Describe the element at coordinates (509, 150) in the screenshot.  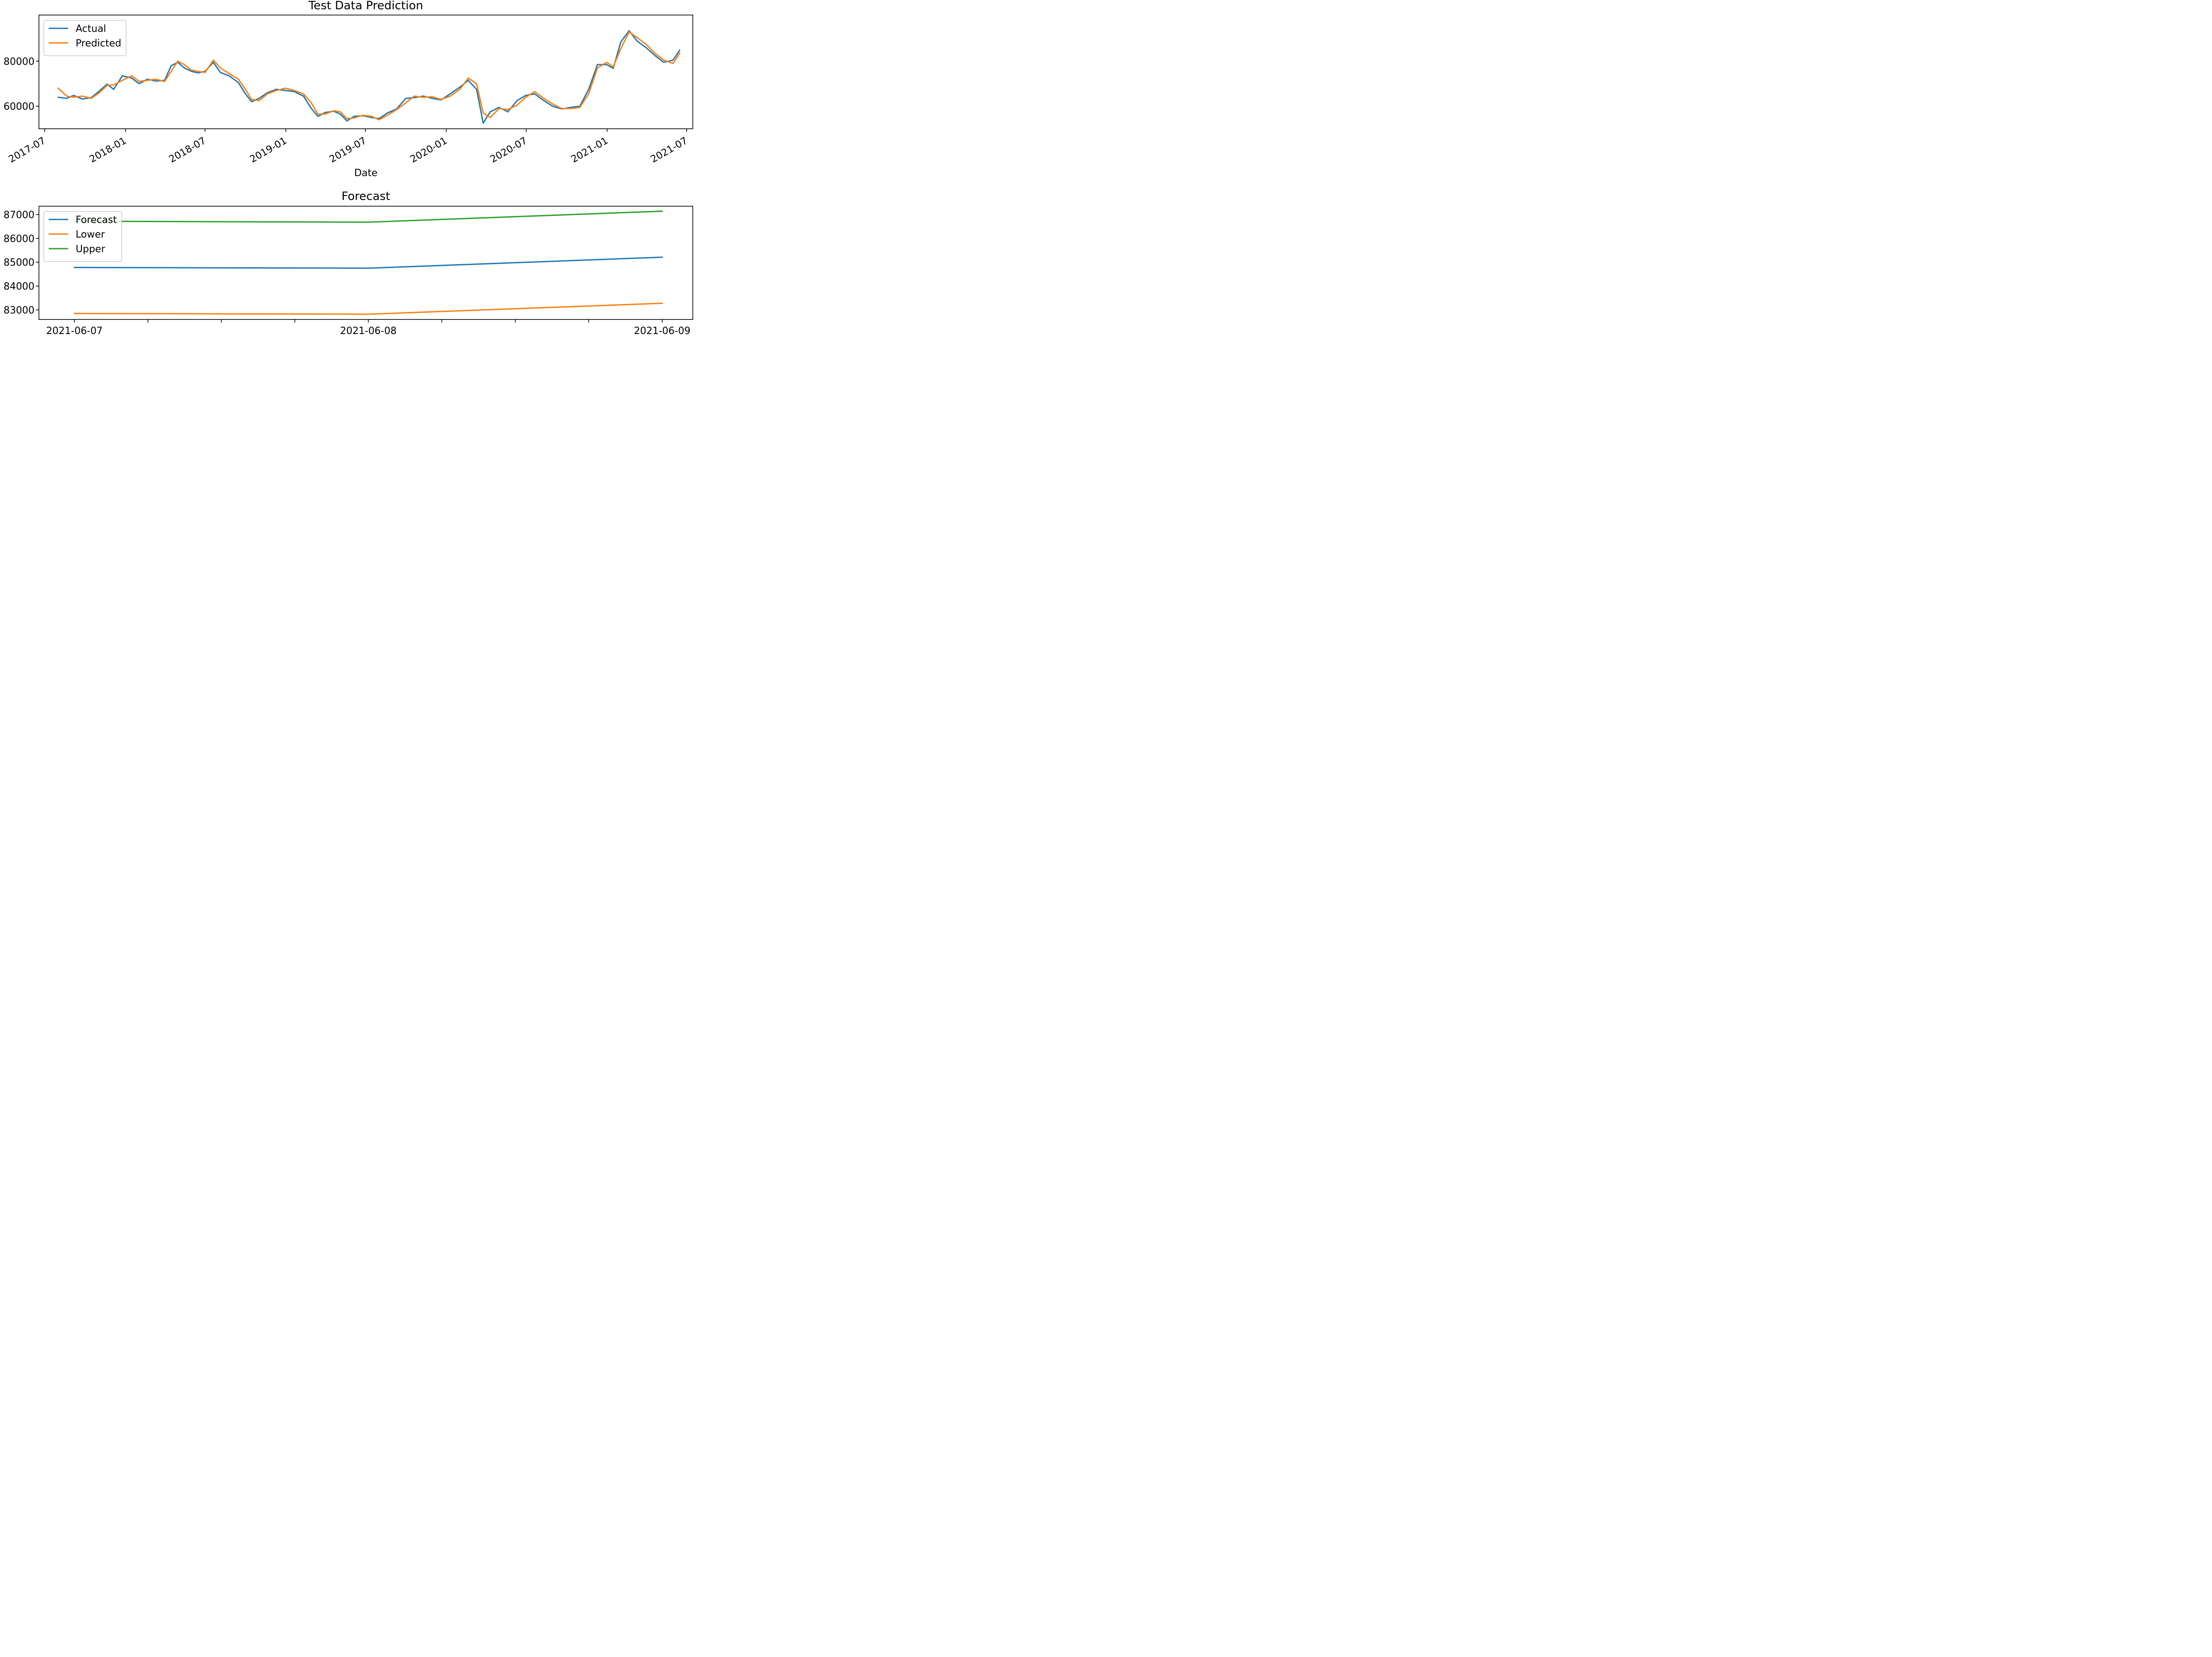
I see `x-tick-label: 2020-07` at that location.